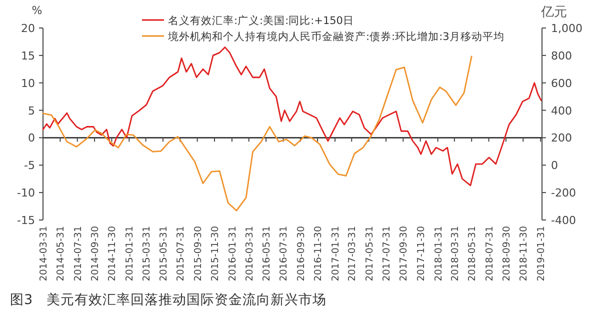 Image resolution: width=596 pixels, height=327 pixels. Describe the element at coordinates (561, 83) in the screenshot. I see `y2-tick-label: 600` at that location.